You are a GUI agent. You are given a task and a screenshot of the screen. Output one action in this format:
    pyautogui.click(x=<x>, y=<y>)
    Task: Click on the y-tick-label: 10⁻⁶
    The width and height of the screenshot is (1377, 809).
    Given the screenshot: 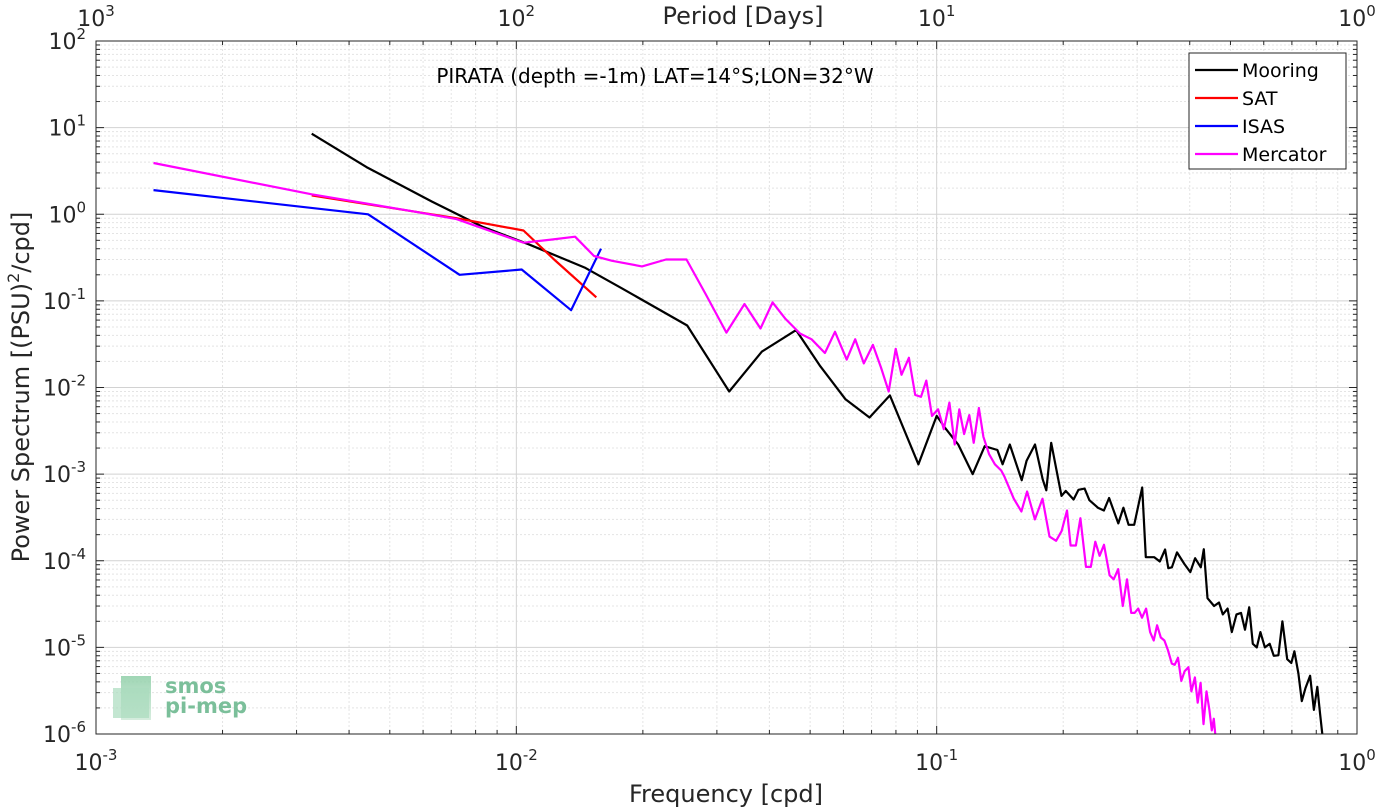 What is the action you would take?
    pyautogui.click(x=64, y=733)
    